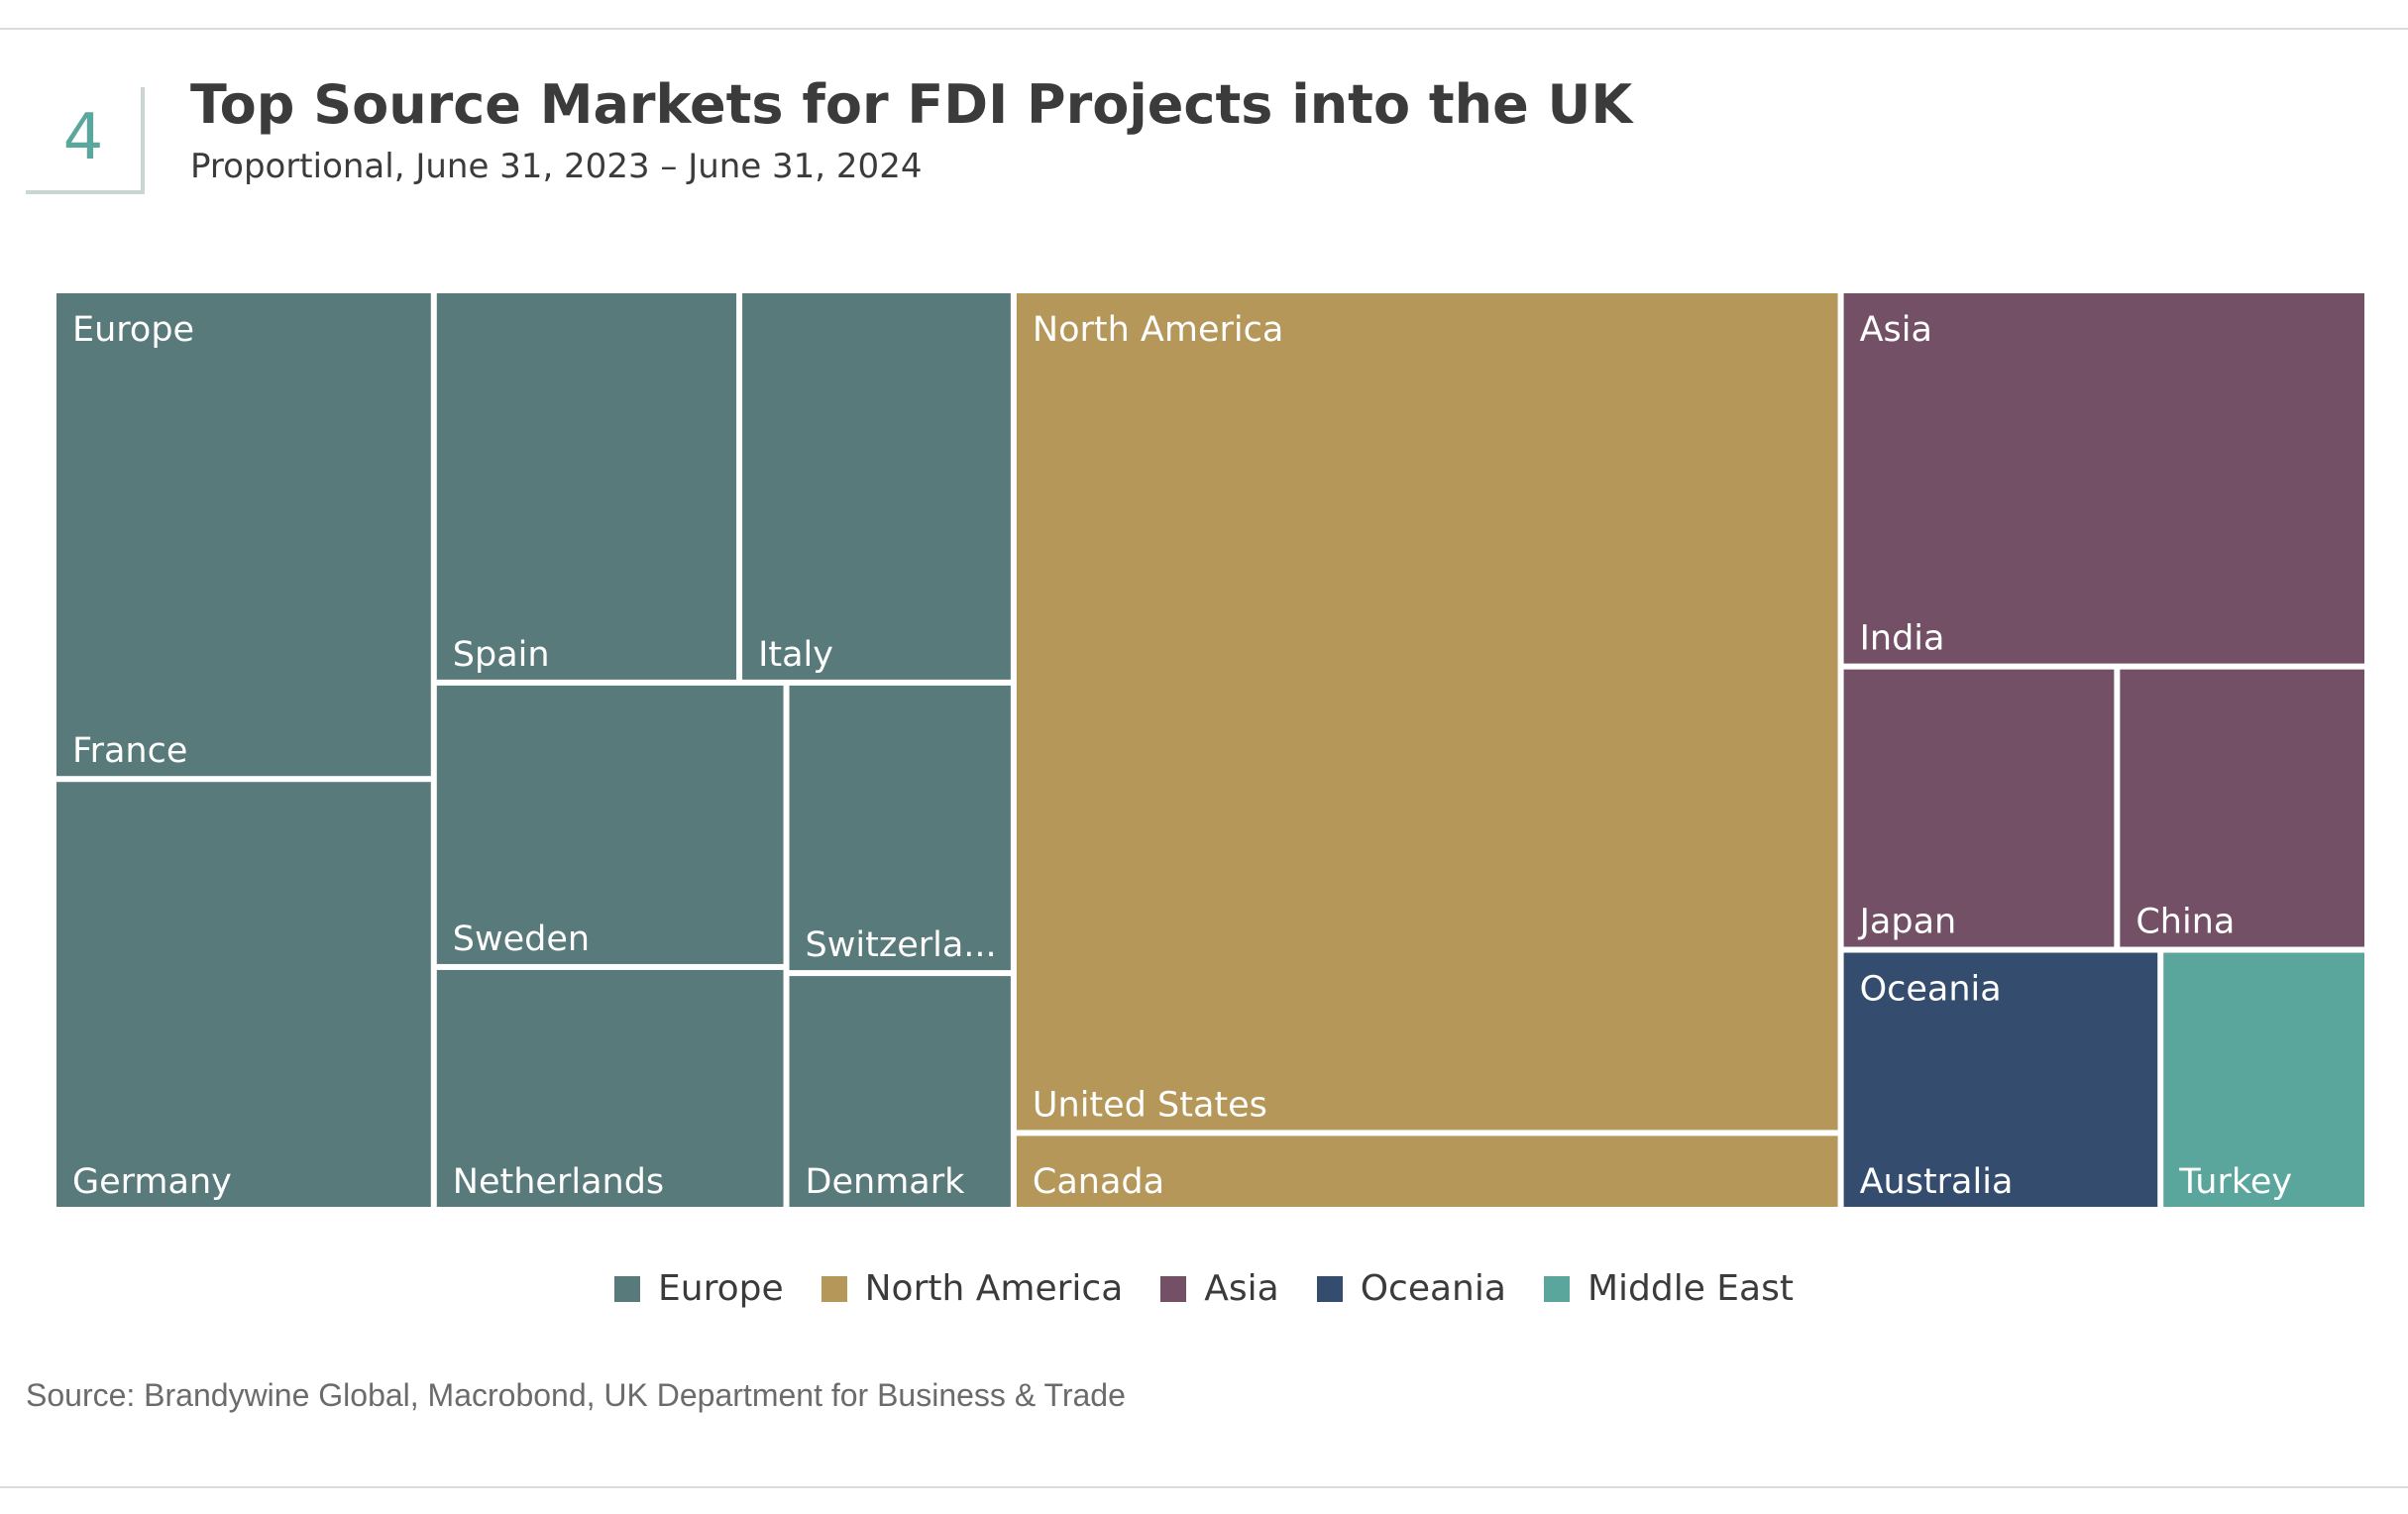 The image size is (2408, 1514). What do you see at coordinates (1241, 1288) in the screenshot?
I see `legend-label: Asia` at bounding box center [1241, 1288].